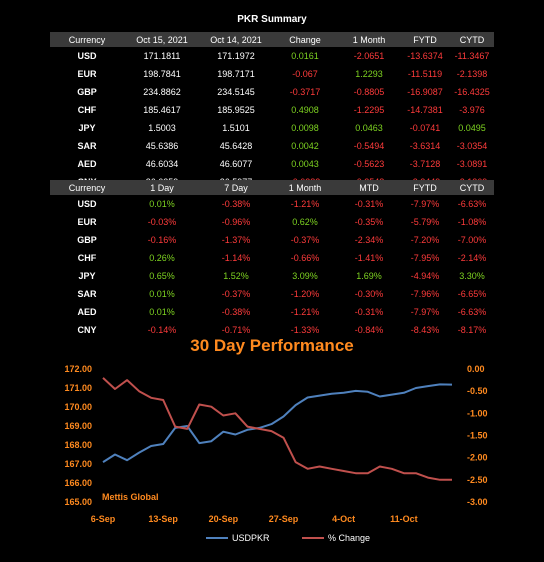  Describe the element at coordinates (162, 128) in the screenshot. I see `rate-value: 1.5003` at that location.